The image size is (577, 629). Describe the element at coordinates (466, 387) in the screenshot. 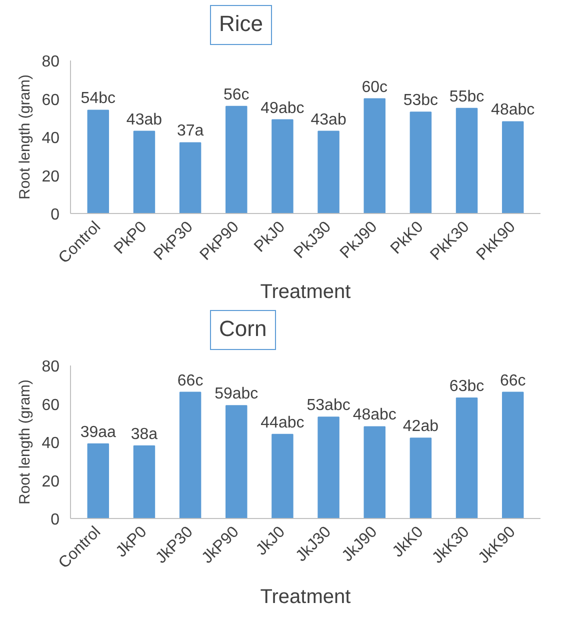

I see `data-label: 63bc` at that location.